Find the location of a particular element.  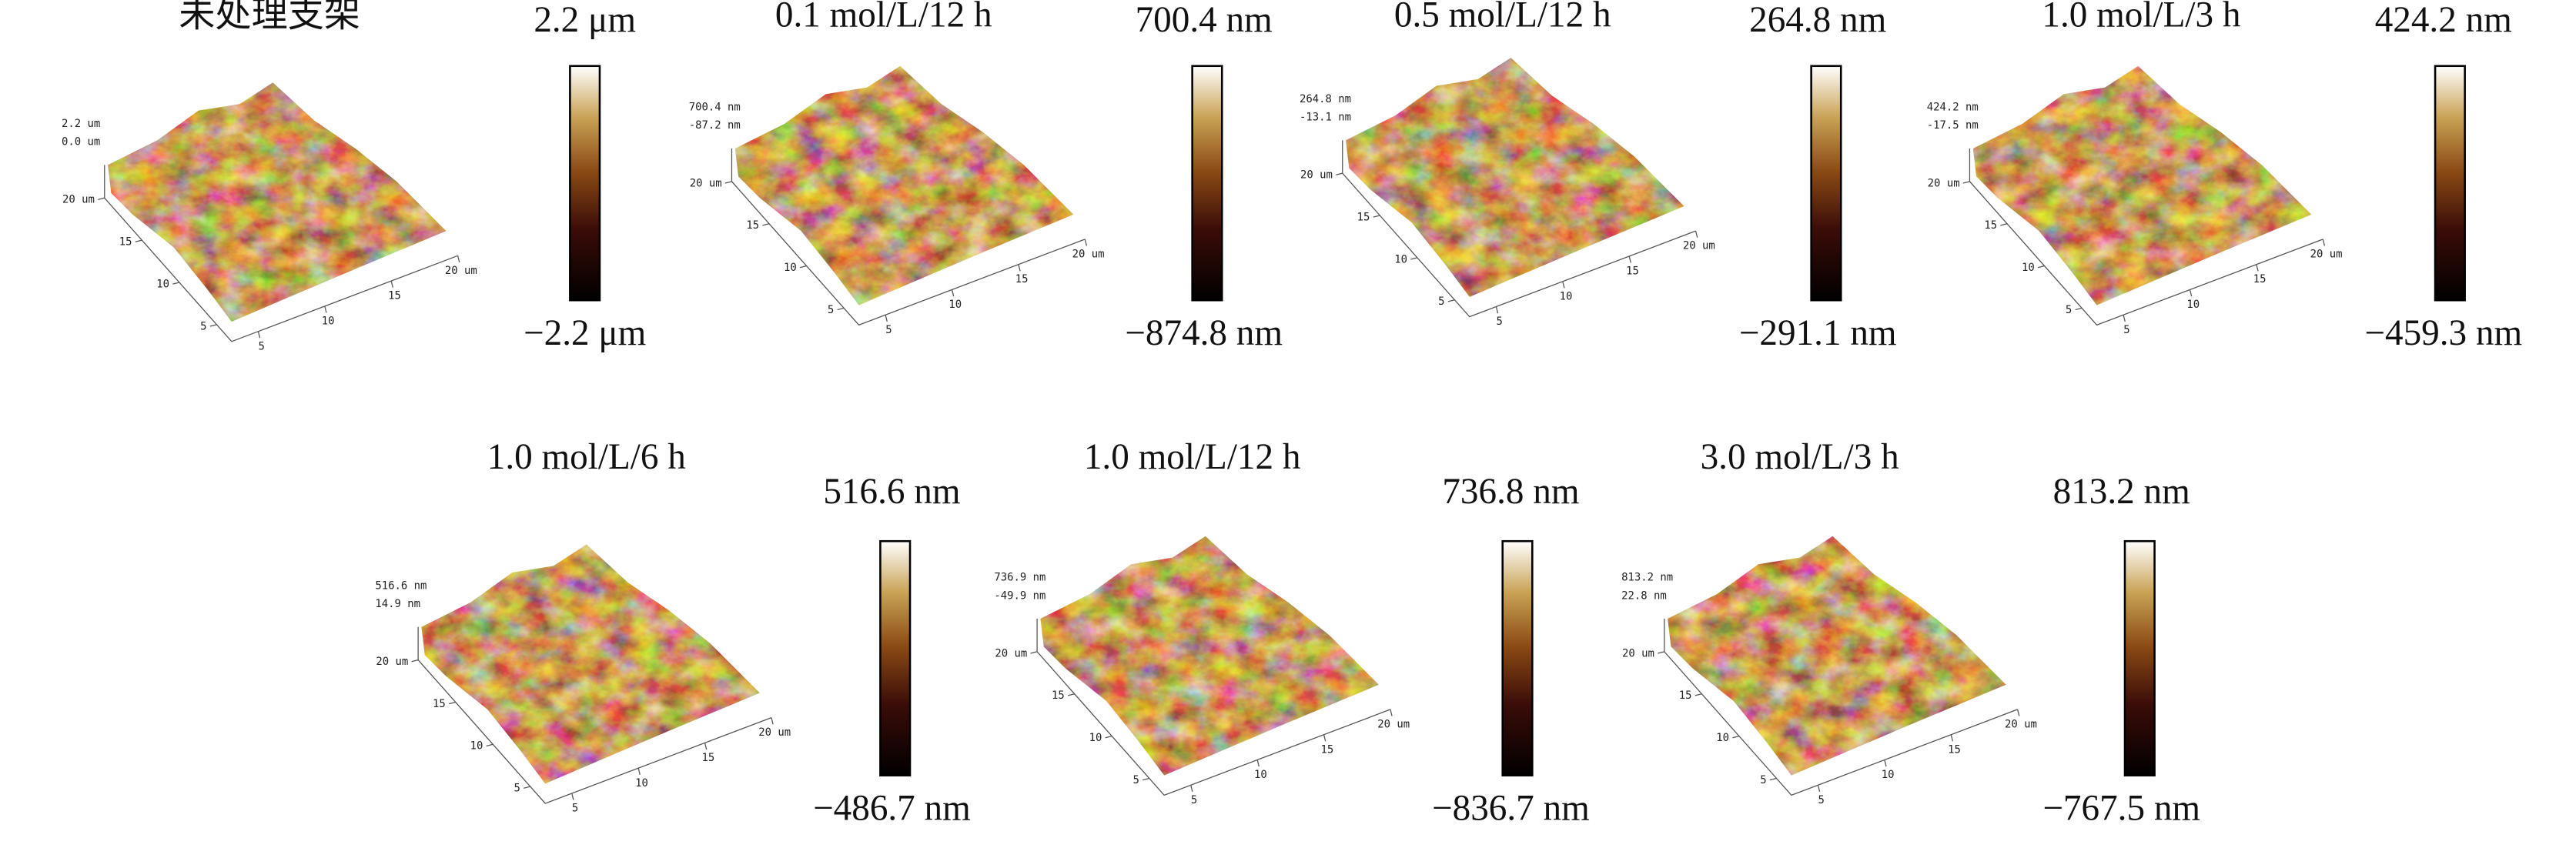

scale-max-label: 516.6 nm is located at coordinates (892, 492).